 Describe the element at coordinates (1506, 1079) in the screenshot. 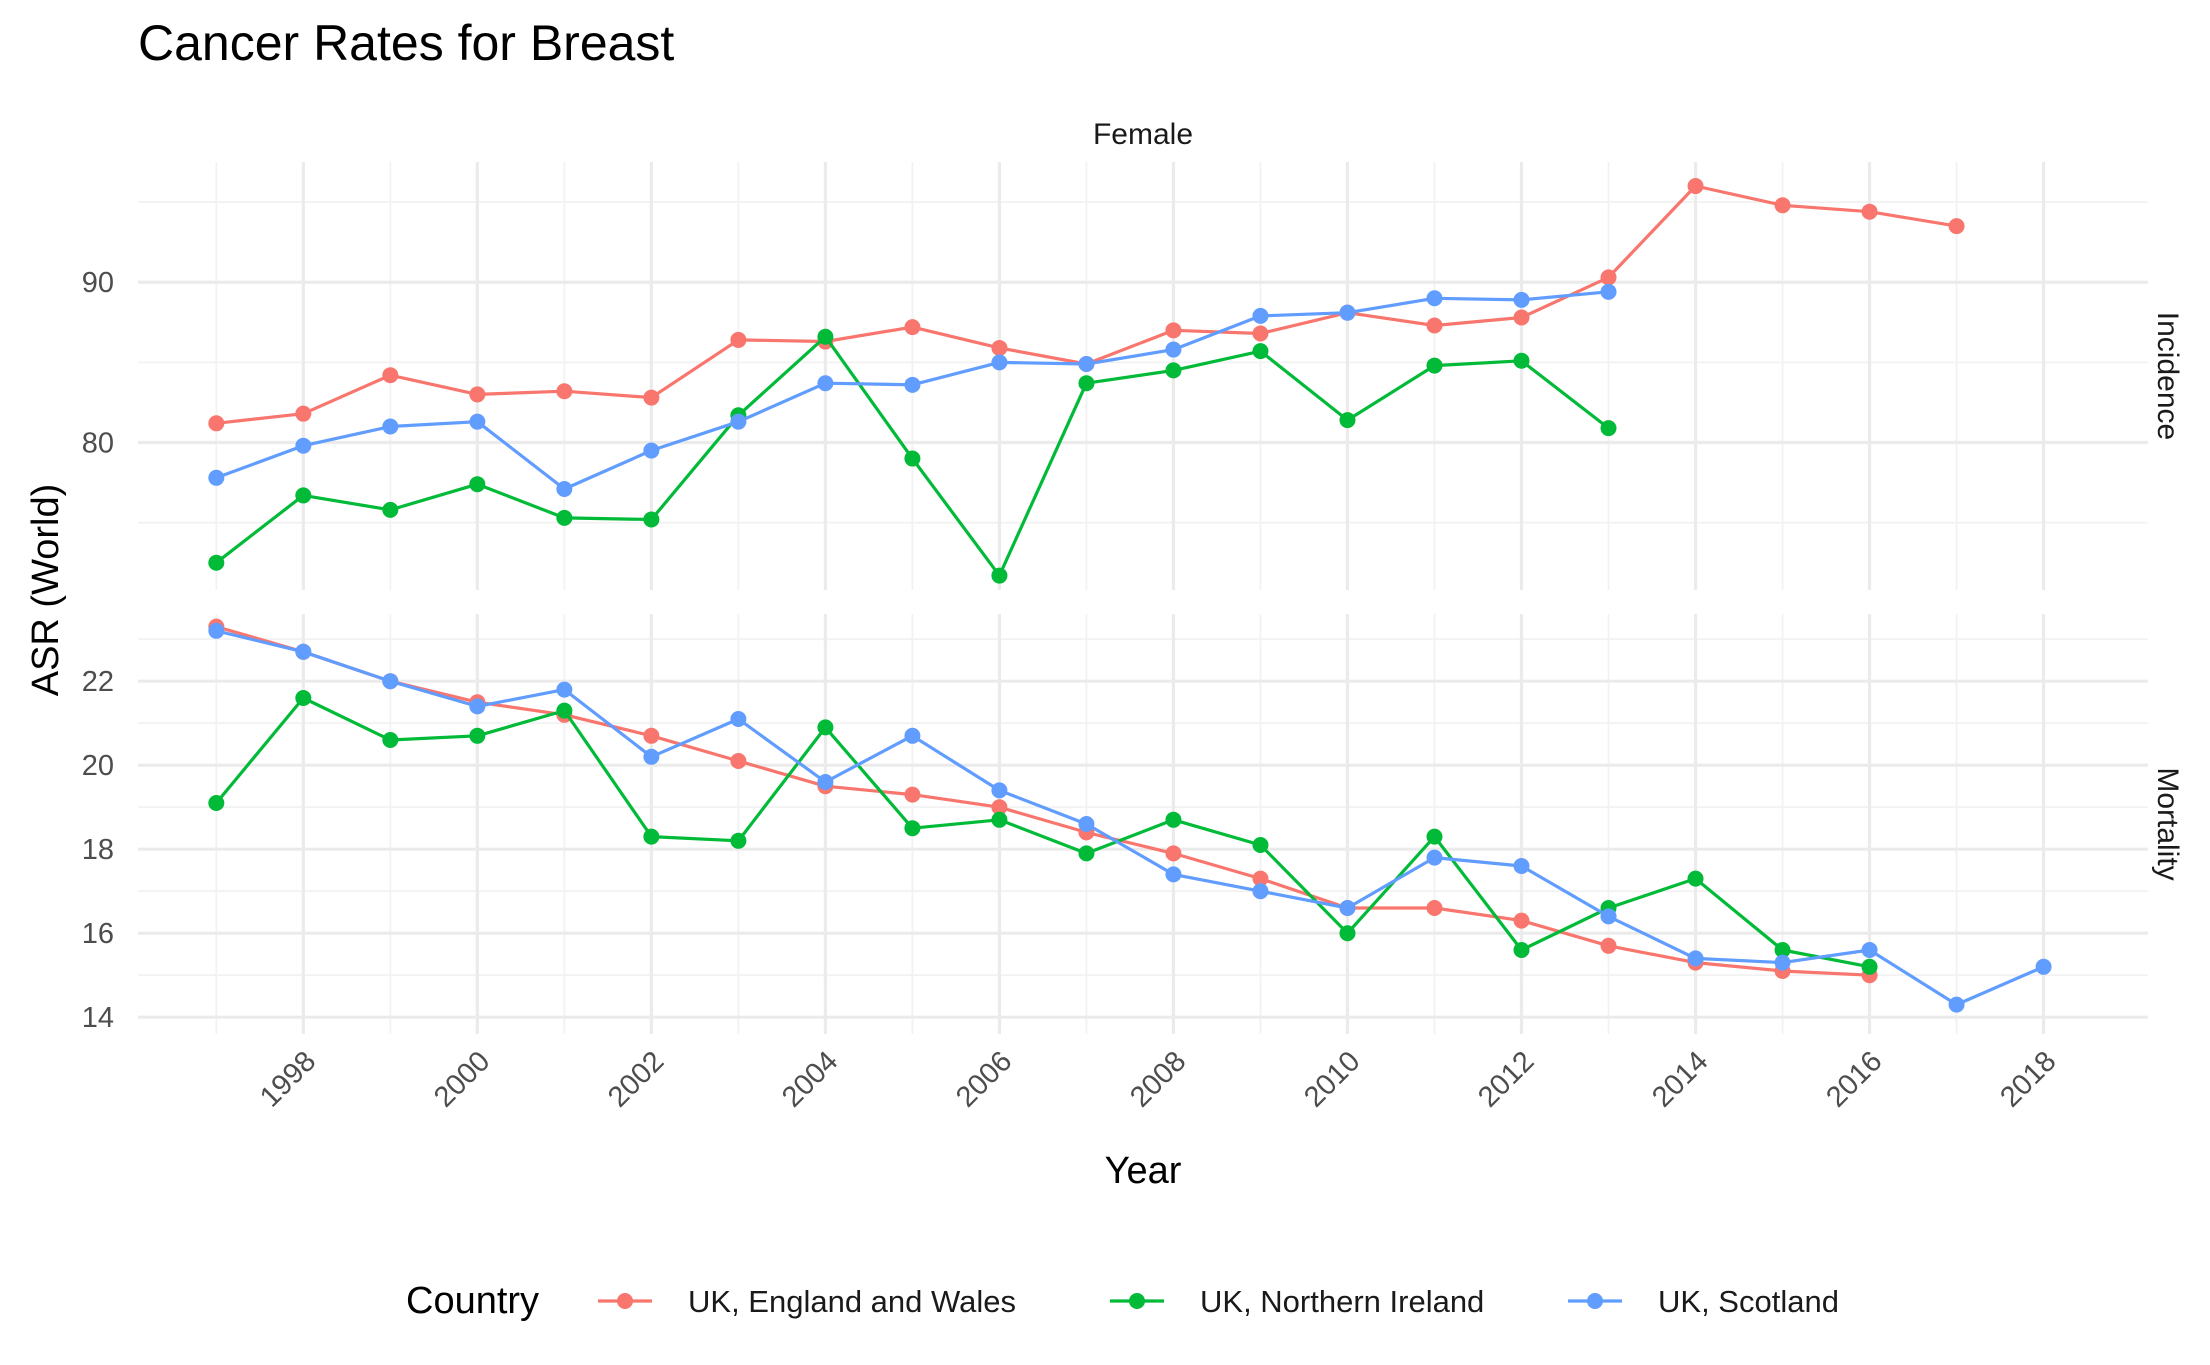

I see `x-tick-label: 2012` at that location.